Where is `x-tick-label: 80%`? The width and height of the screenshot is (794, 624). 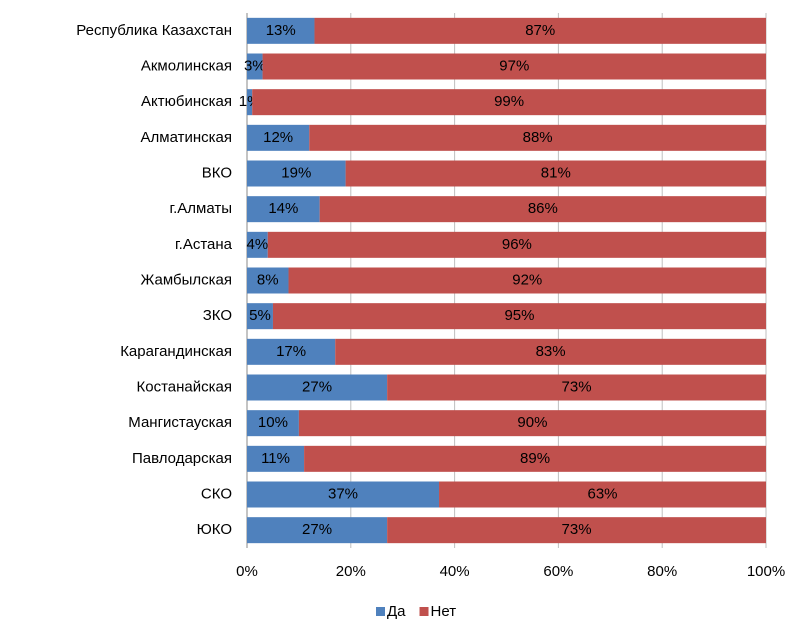
x-tick-label: 80% is located at coordinates (662, 571).